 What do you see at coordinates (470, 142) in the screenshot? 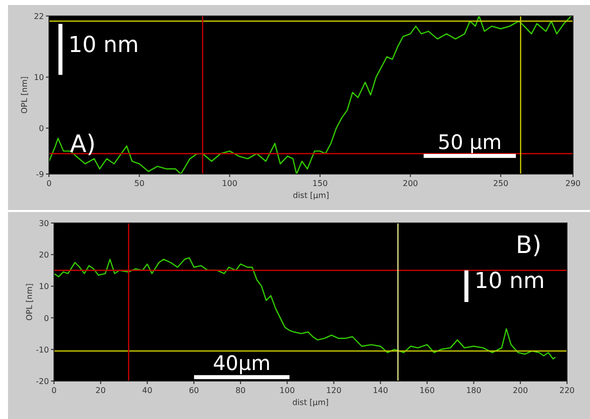
I see `annotation: 50 µm` at bounding box center [470, 142].